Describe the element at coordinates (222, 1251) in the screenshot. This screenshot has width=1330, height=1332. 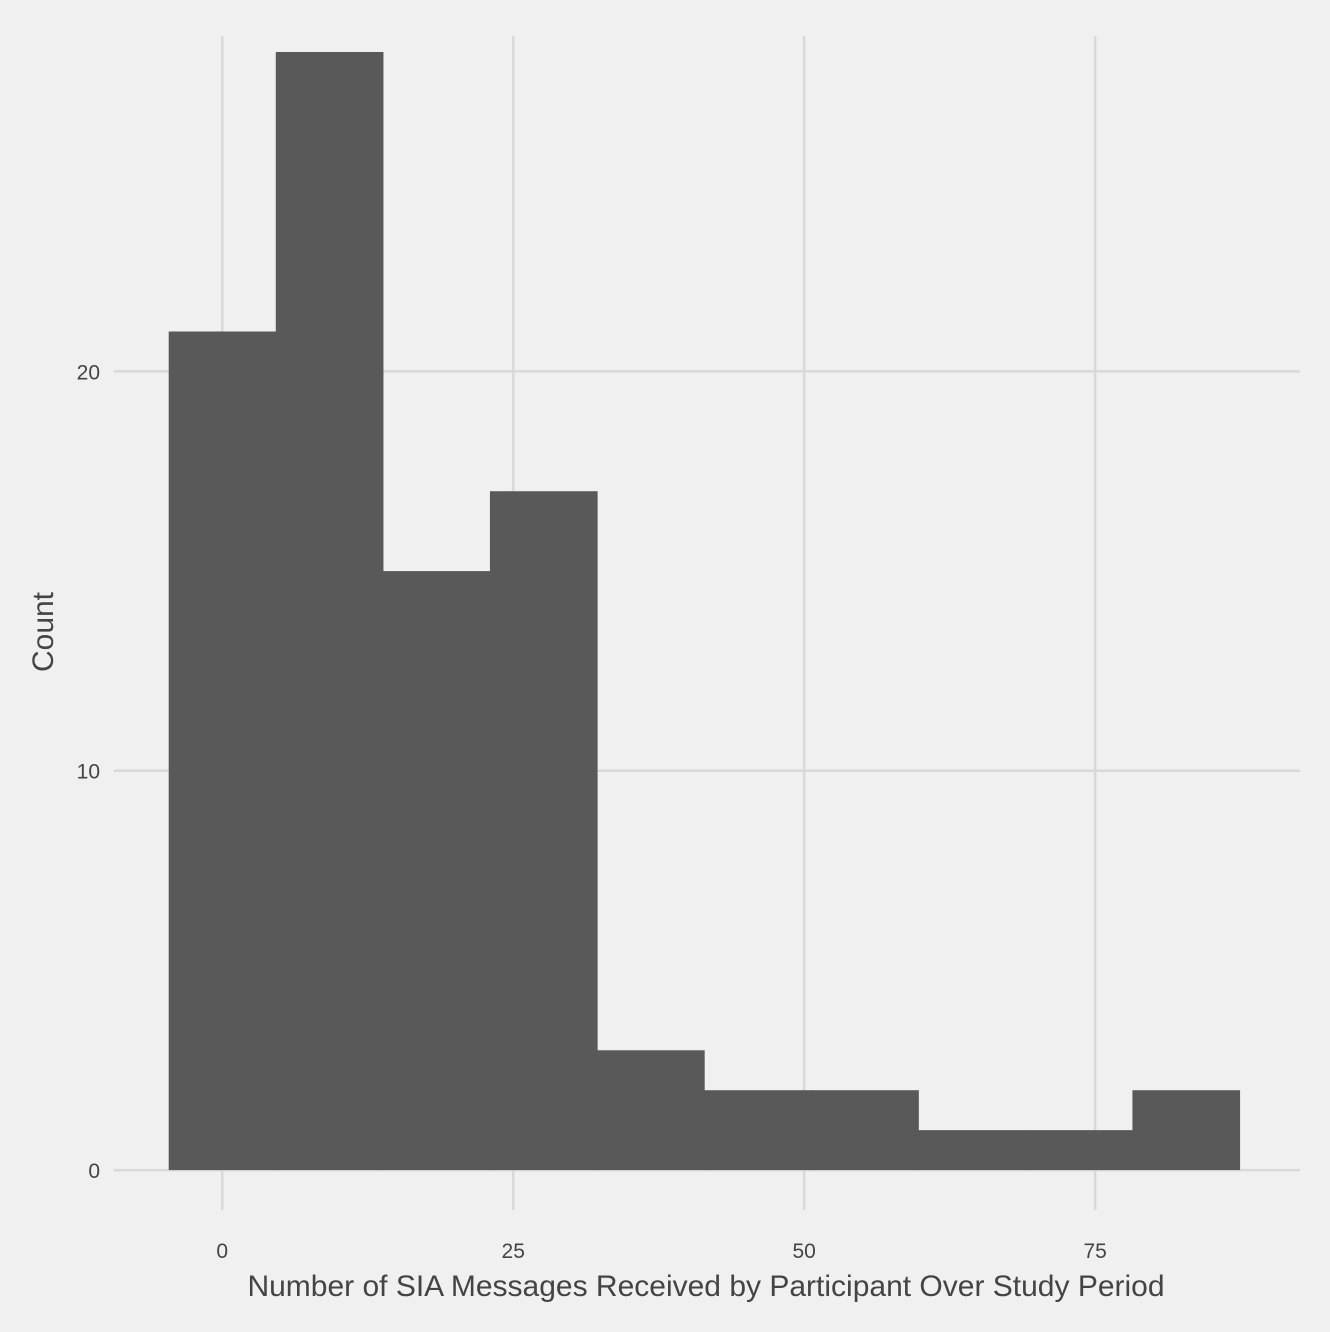
I see `x-tick-label: 0` at that location.